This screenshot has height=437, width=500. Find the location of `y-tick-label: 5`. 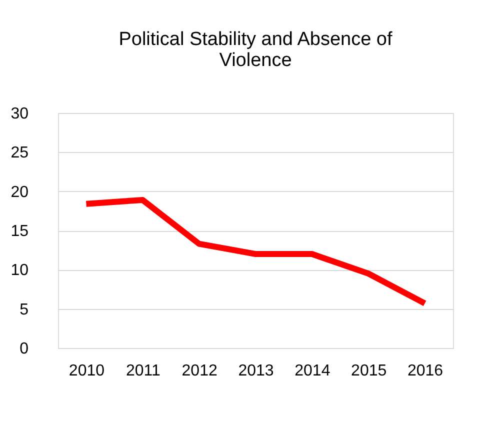

y-tick-label: 5 is located at coordinates (24, 309).